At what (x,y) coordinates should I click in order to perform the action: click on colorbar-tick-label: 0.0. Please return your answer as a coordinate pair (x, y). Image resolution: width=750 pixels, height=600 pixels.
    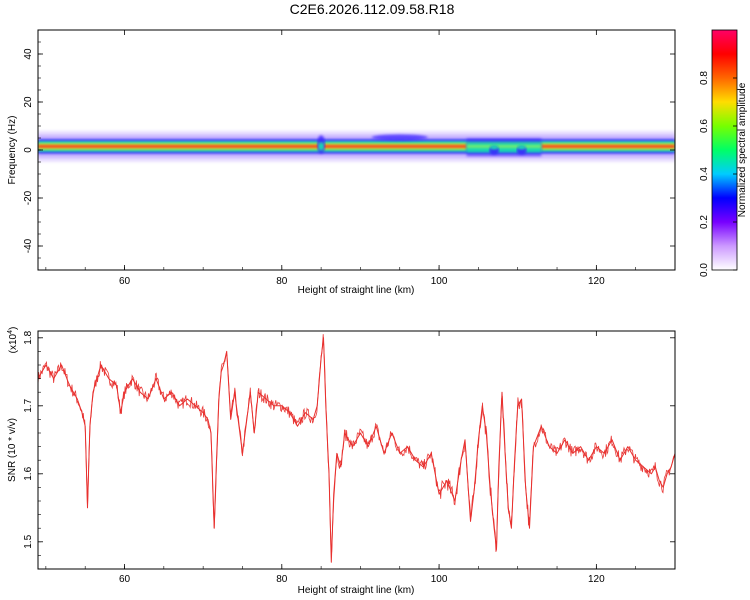
    Looking at the image, I should click on (704, 270).